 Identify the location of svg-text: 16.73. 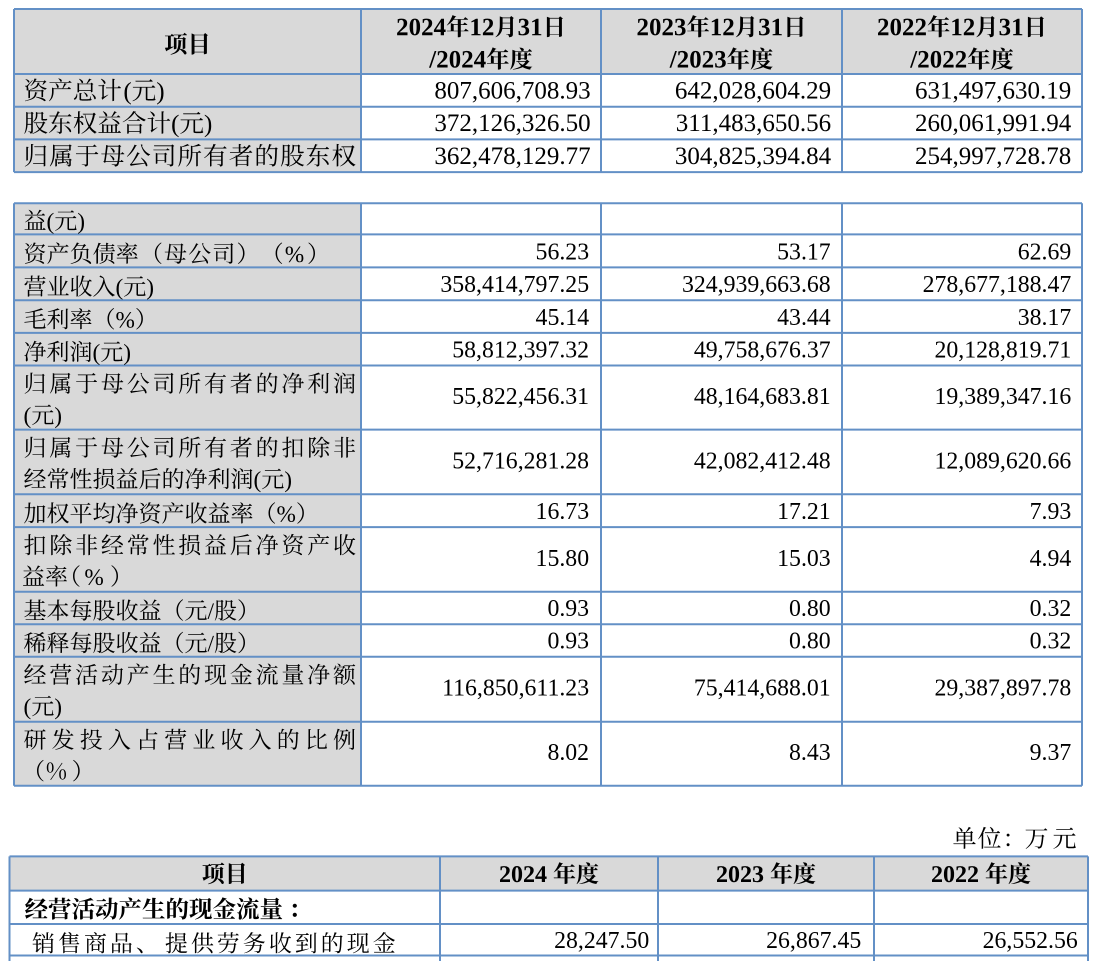
(563, 512).